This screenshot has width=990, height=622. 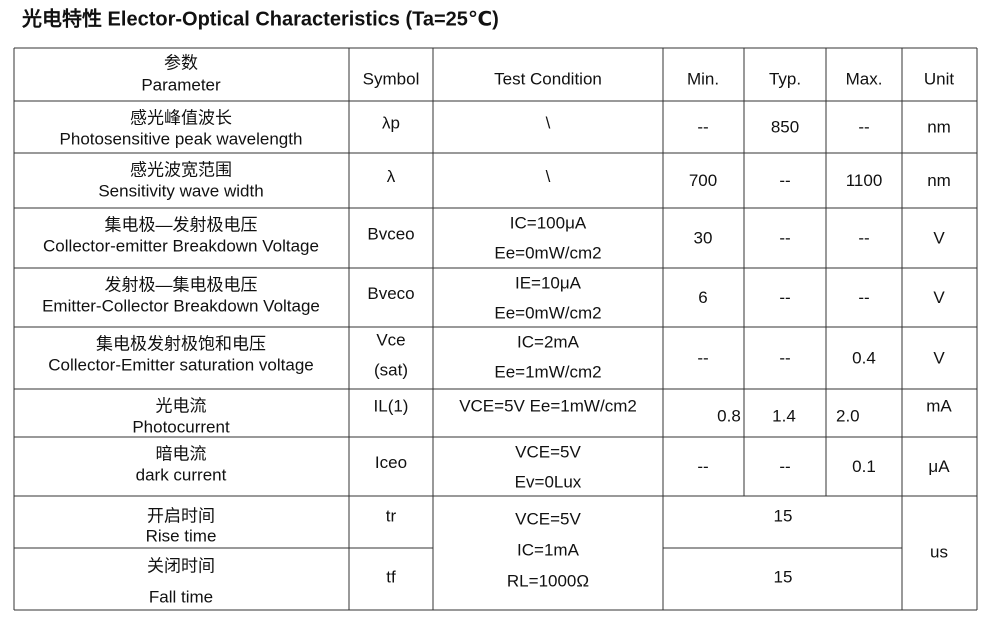 I want to click on header-cell: Test Condition, so click(x=548, y=78).